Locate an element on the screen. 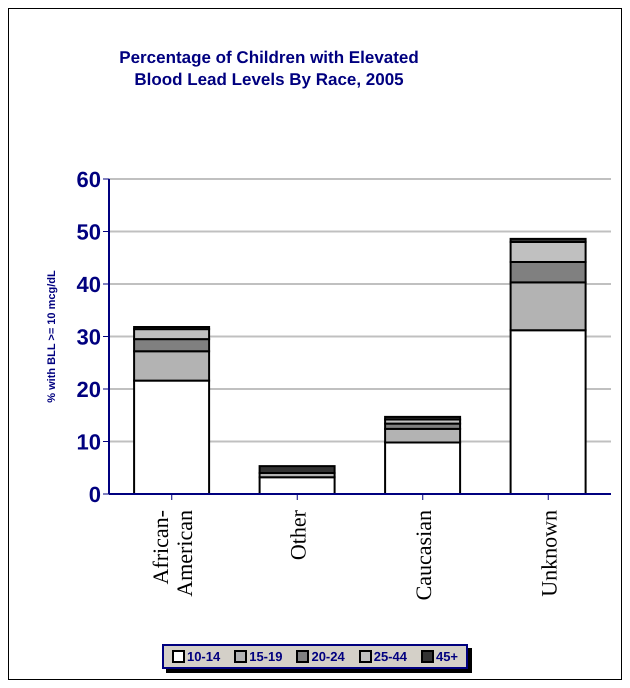 The height and width of the screenshot is (688, 630). chart-title: Percentage of Children with Elevated Blood Lead Levels By Race, 2005 is located at coordinates (269, 69).